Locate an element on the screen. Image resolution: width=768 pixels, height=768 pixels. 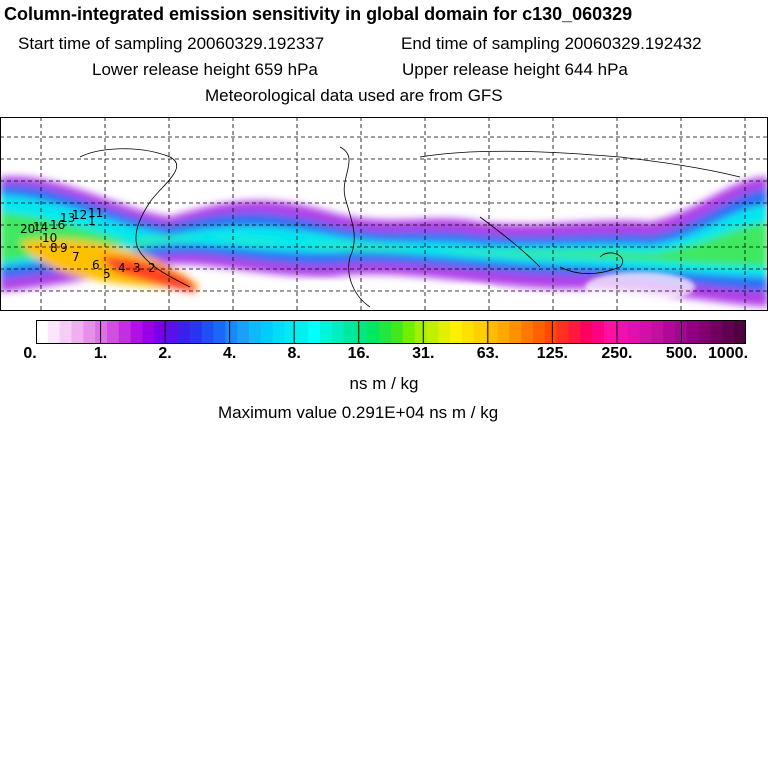
end-time-label: End time of sampling 20060329.192432 is located at coordinates (551, 43).